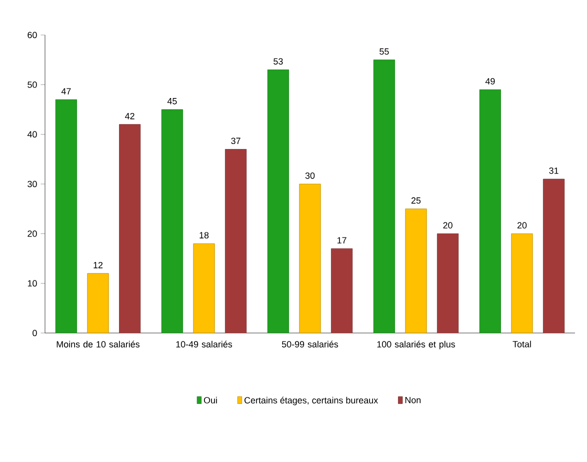 The image size is (587, 462). Describe the element at coordinates (204, 235) in the screenshot. I see `data-label: 18` at that location.